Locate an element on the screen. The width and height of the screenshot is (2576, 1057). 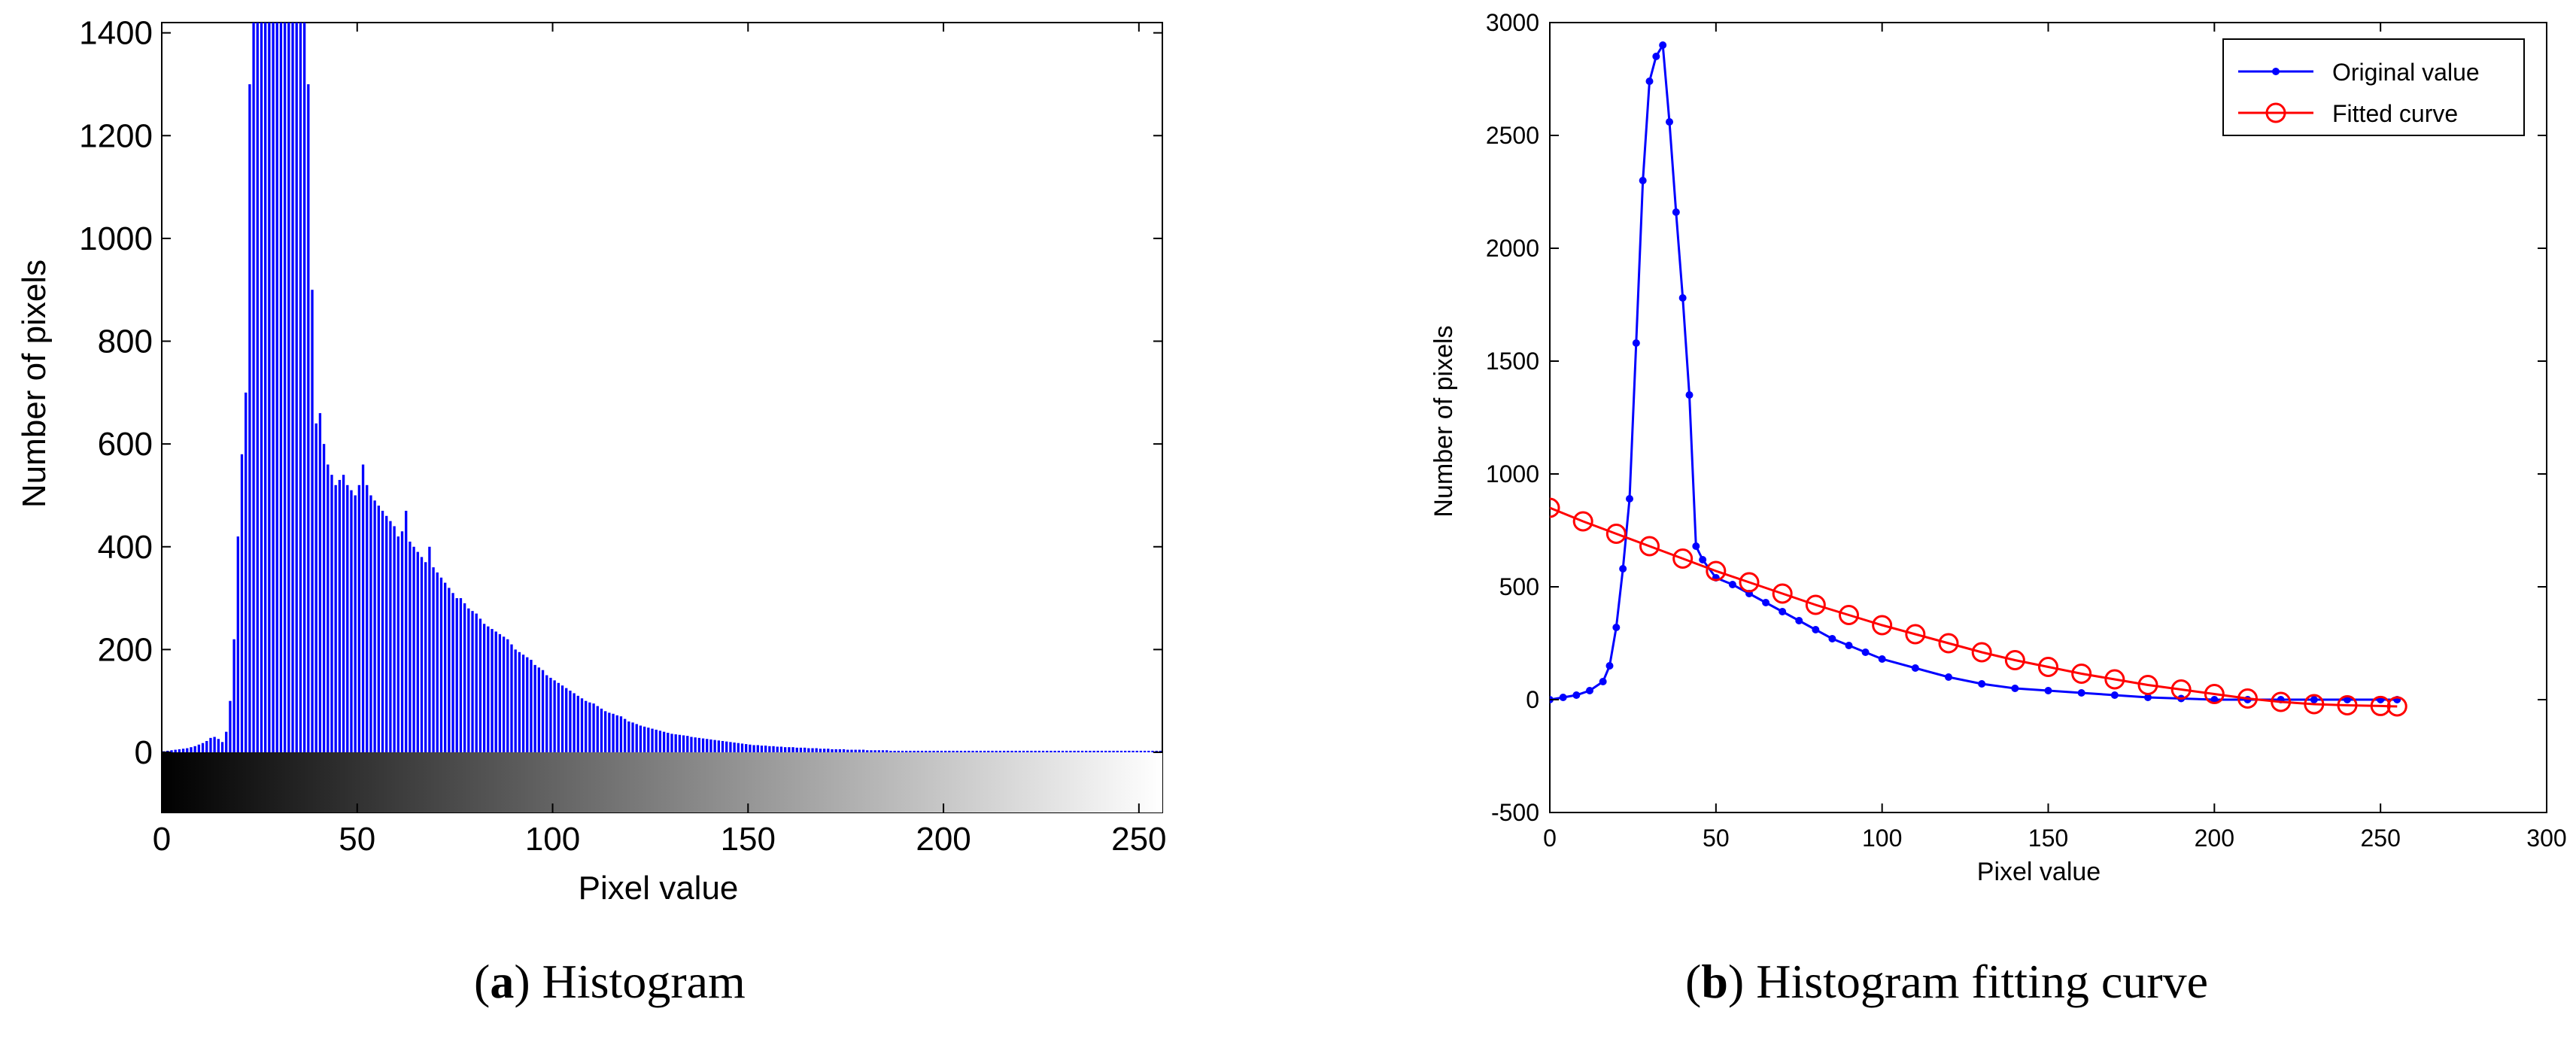
x-tick-label: 0 is located at coordinates (1550, 838).